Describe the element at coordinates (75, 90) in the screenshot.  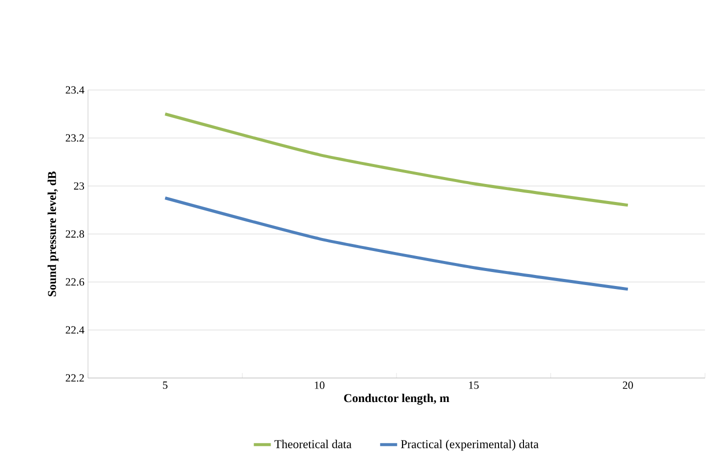
I see `y-tick-label: 23.4` at that location.